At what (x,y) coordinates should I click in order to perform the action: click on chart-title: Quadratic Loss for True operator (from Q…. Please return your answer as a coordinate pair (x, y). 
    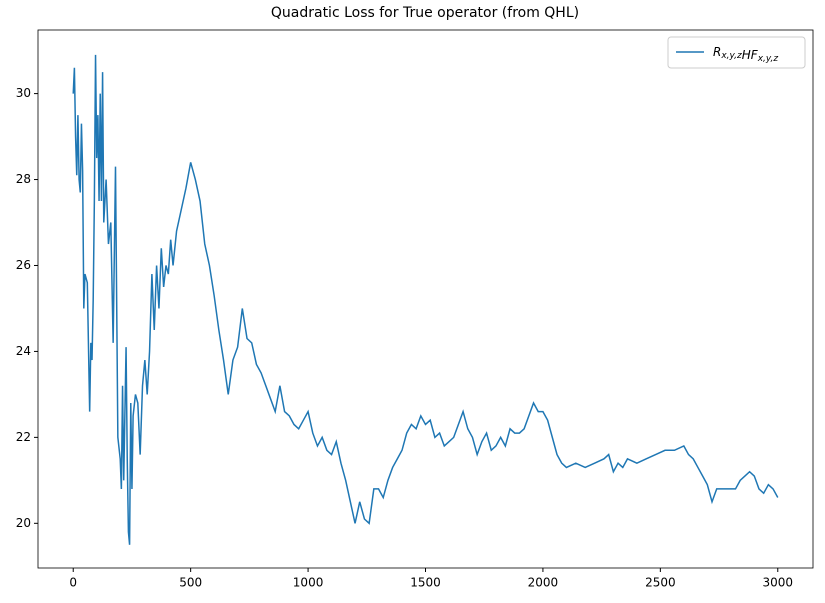
    Looking at the image, I should click on (425, 13).